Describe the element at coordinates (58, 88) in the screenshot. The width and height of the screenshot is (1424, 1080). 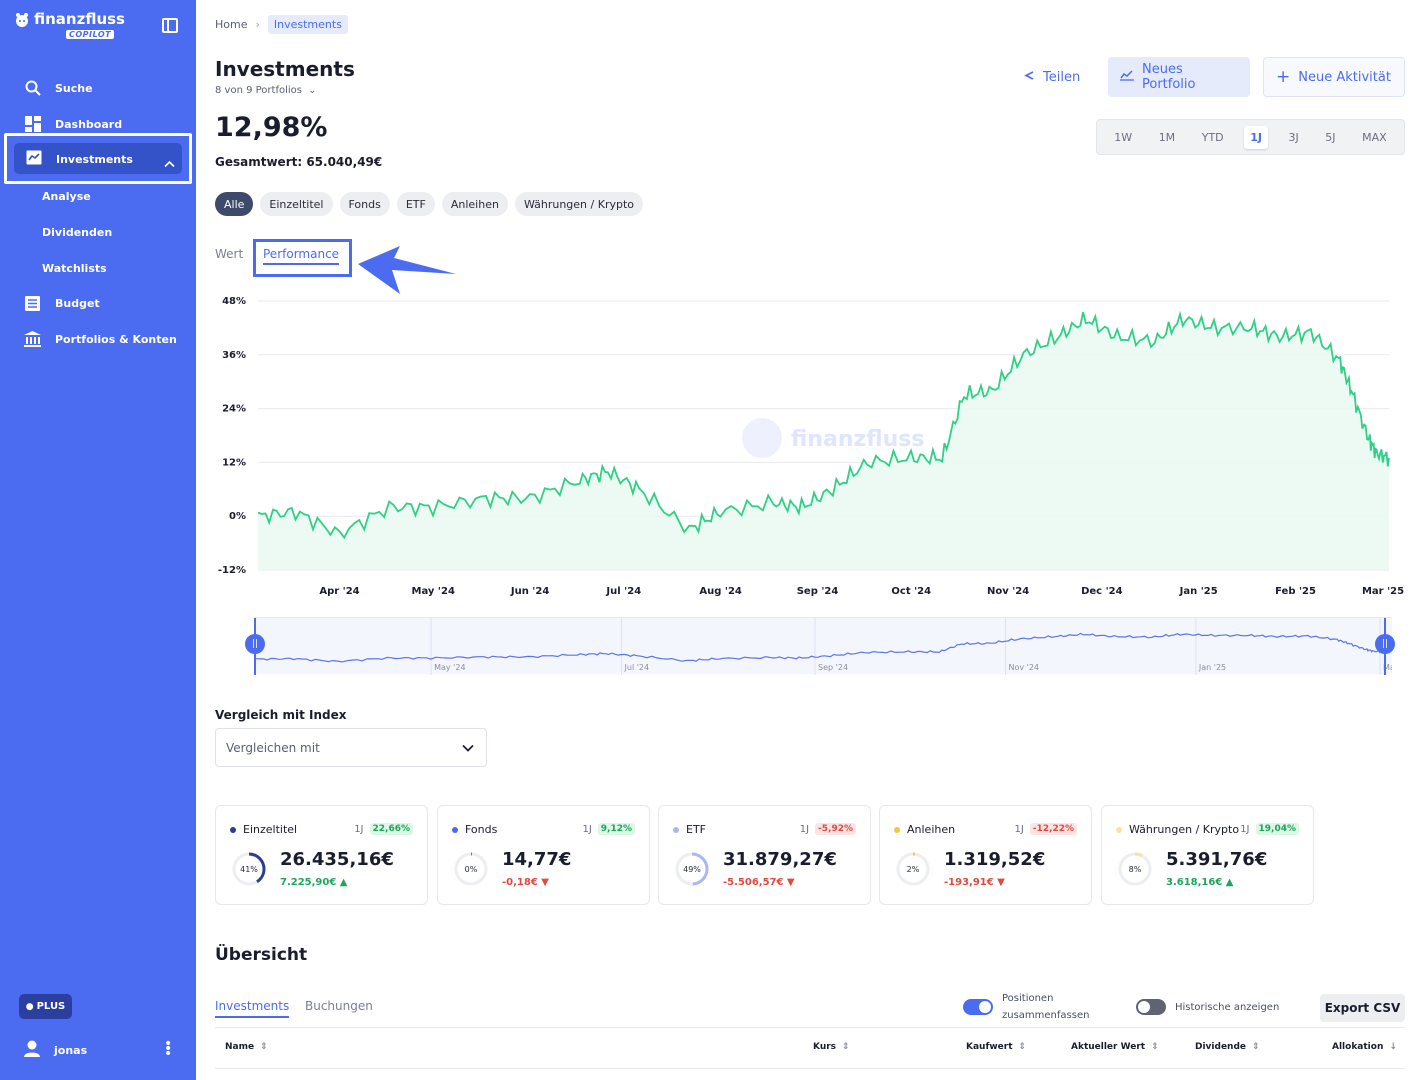
I see `sidebar-item-search: Suche` at that location.